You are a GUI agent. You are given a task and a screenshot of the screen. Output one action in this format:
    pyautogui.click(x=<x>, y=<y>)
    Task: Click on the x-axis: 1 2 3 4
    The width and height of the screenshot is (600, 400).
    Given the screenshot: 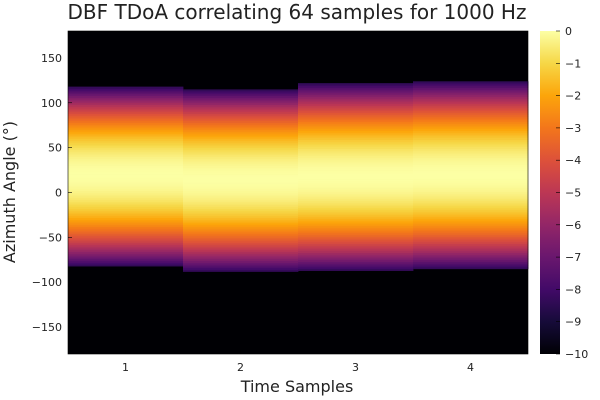 What is the action you would take?
    pyautogui.click(x=298, y=362)
    